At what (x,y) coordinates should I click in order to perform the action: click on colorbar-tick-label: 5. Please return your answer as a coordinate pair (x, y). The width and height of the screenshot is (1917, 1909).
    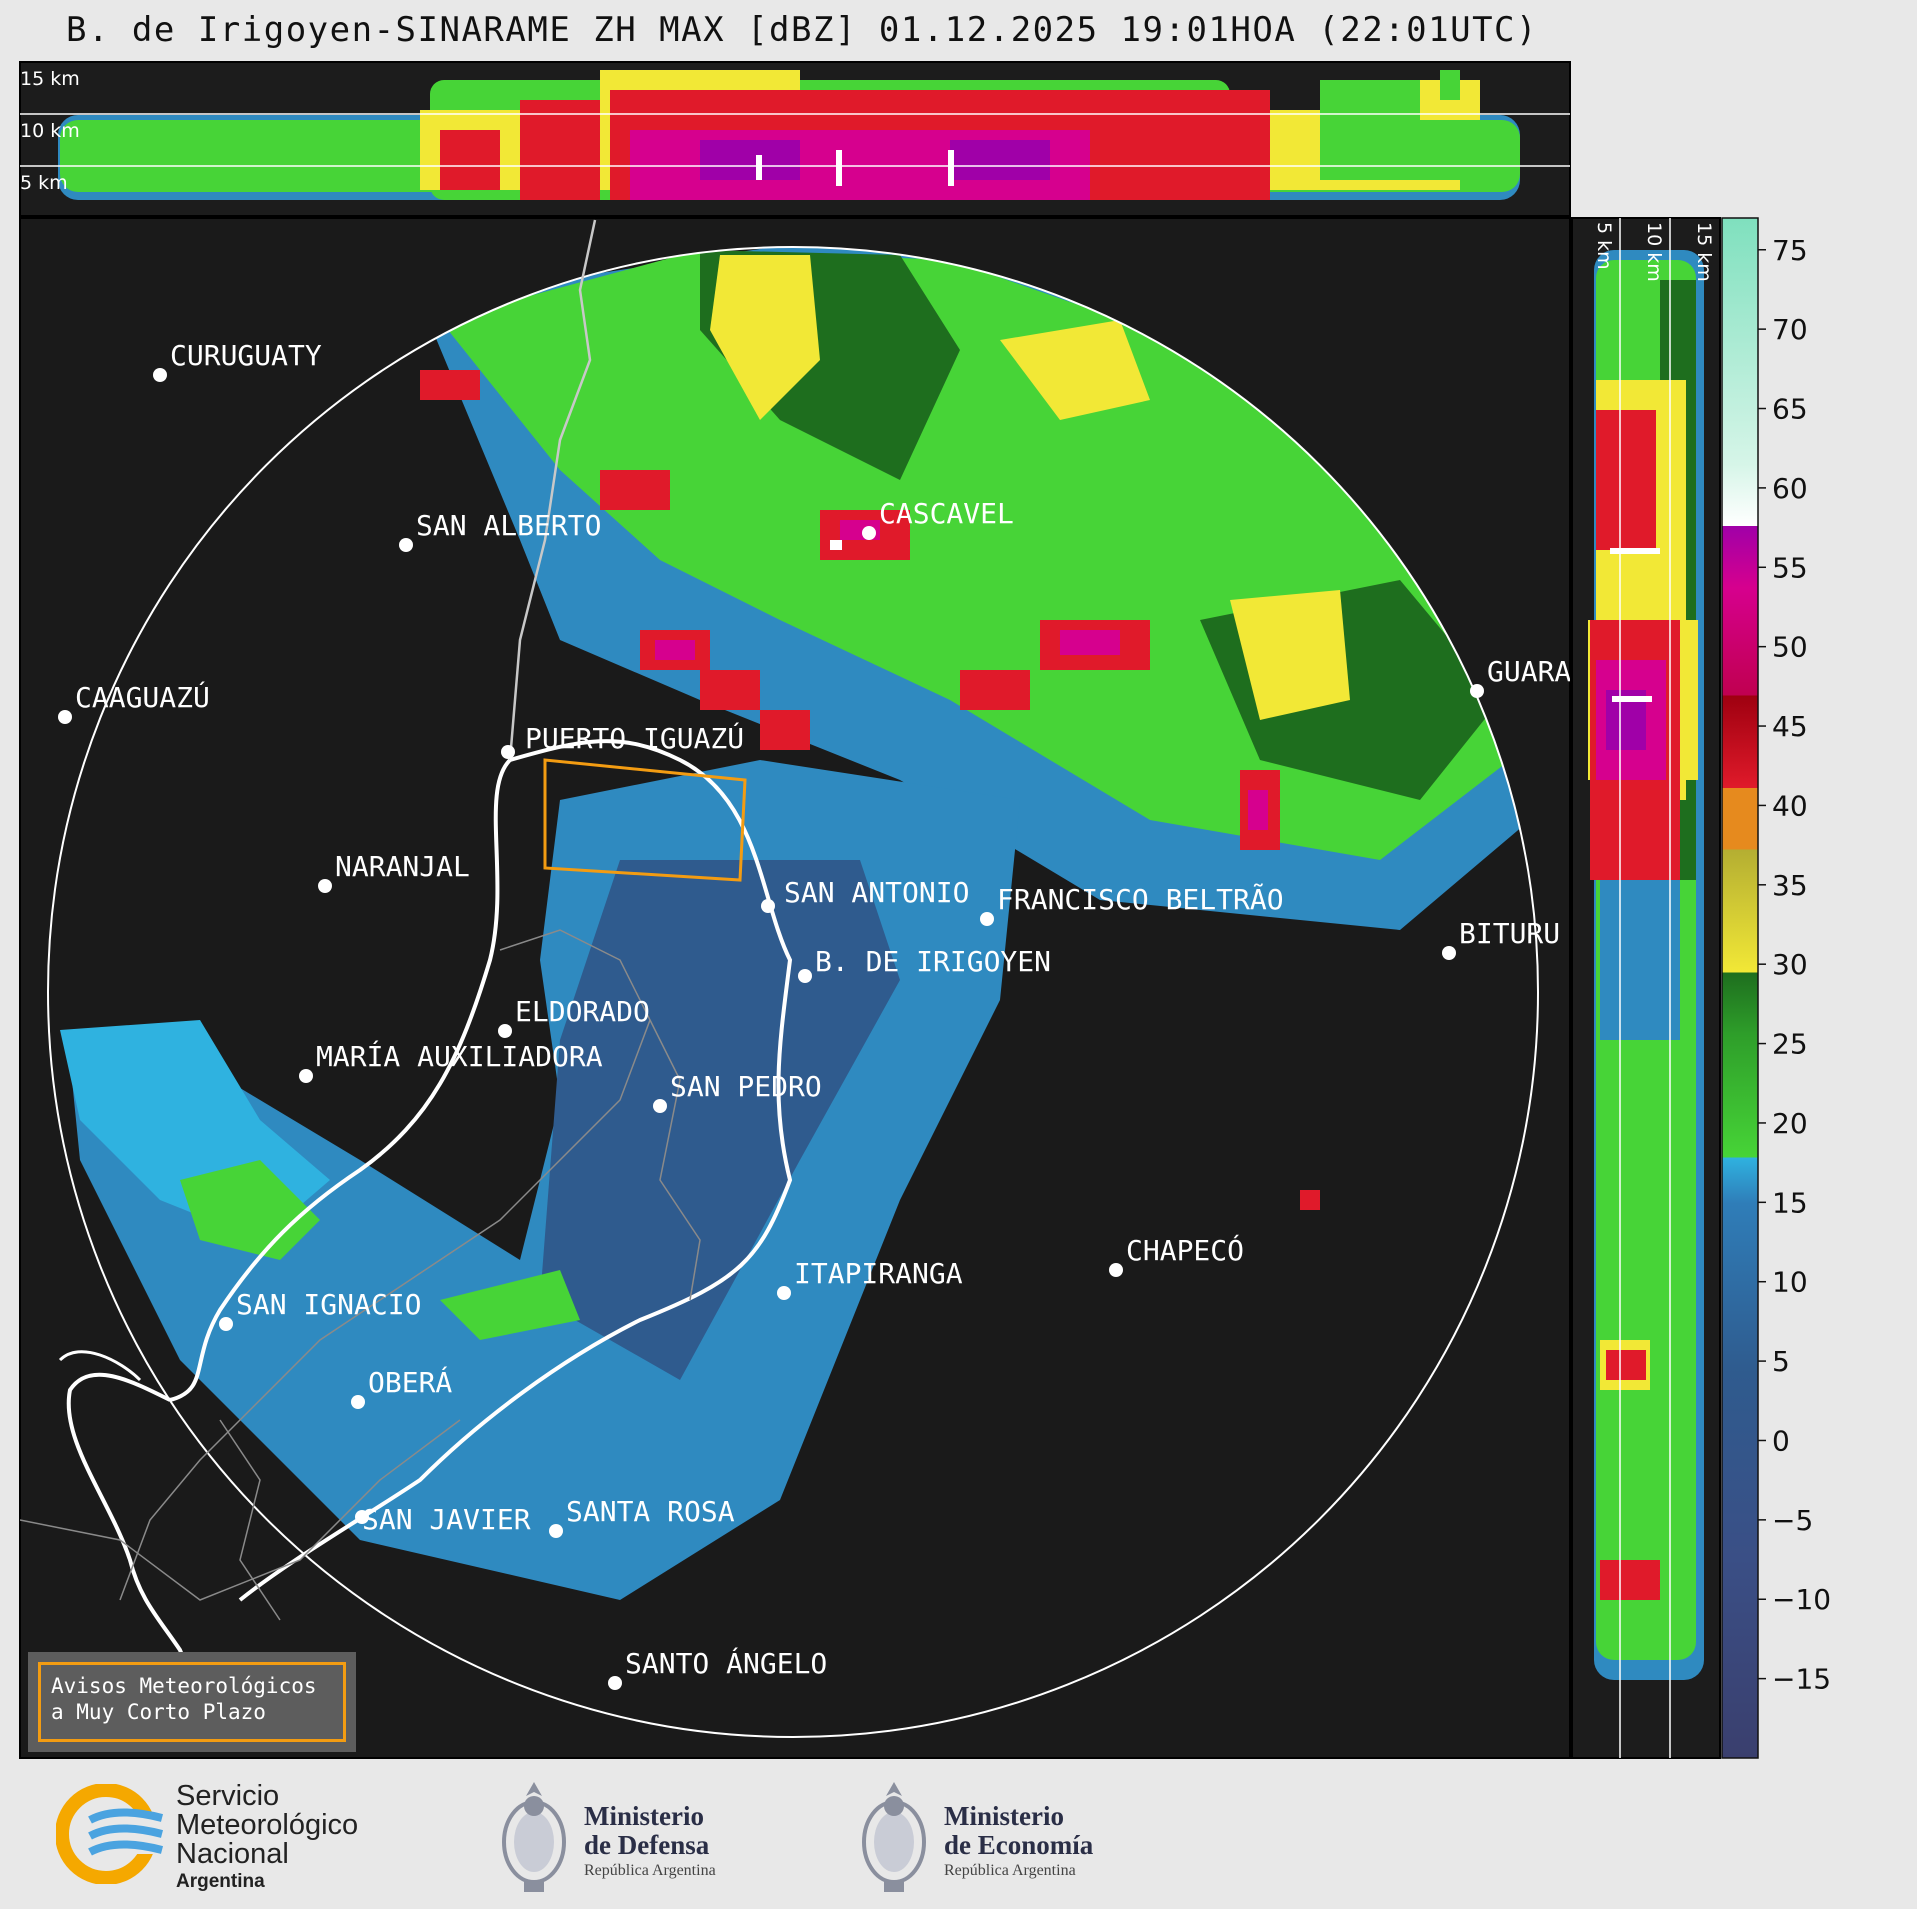
    Looking at the image, I should click on (1781, 1361).